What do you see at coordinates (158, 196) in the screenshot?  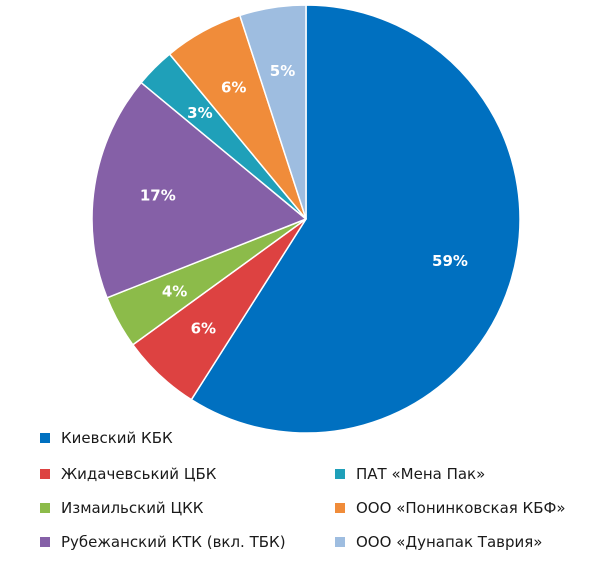 I see `slice-value-label-4: 17%` at bounding box center [158, 196].